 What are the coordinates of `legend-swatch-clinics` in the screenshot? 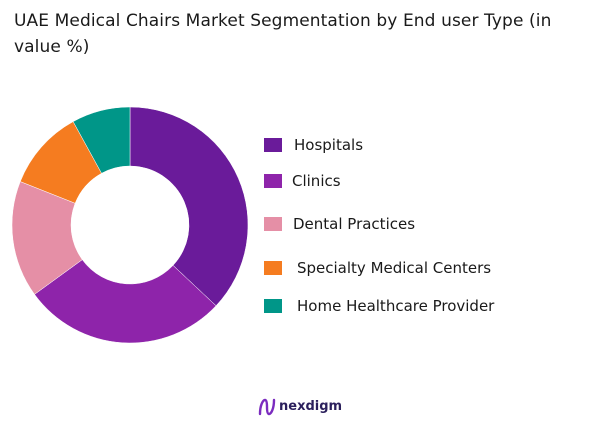 It's located at (273, 181).